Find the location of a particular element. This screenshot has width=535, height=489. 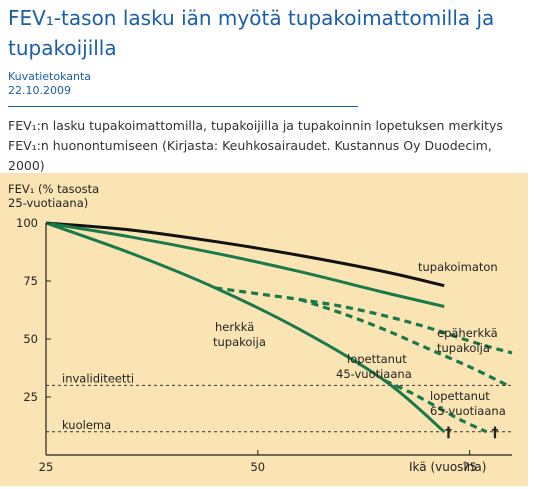

y-tick-label-25: 25 is located at coordinates (30, 397).